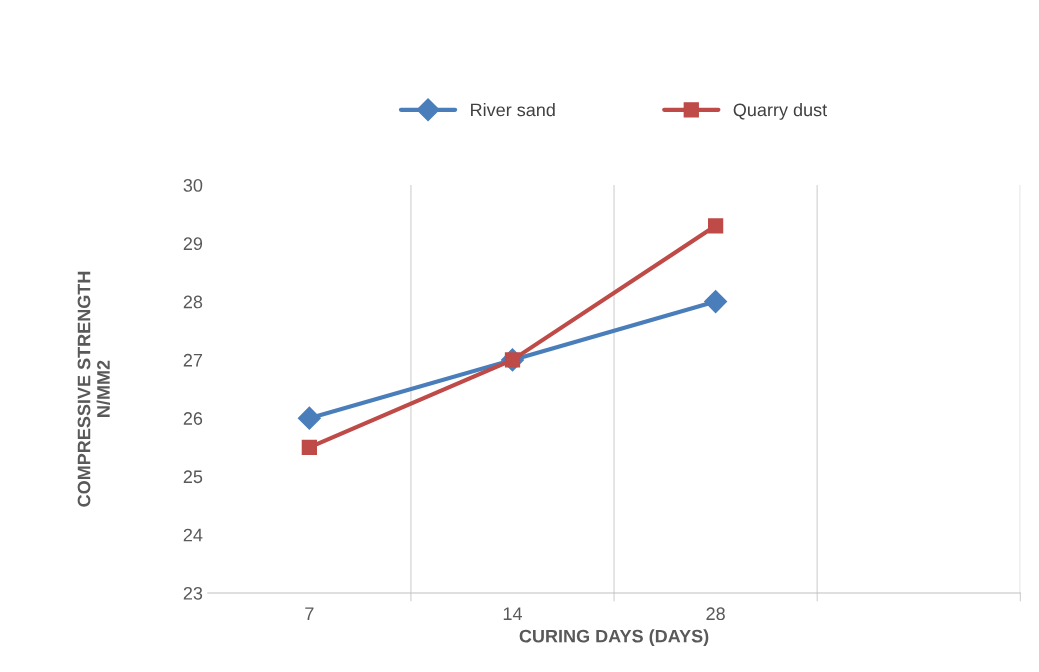  What do you see at coordinates (193, 593) in the screenshot?
I see `y-tick-label: 23` at bounding box center [193, 593].